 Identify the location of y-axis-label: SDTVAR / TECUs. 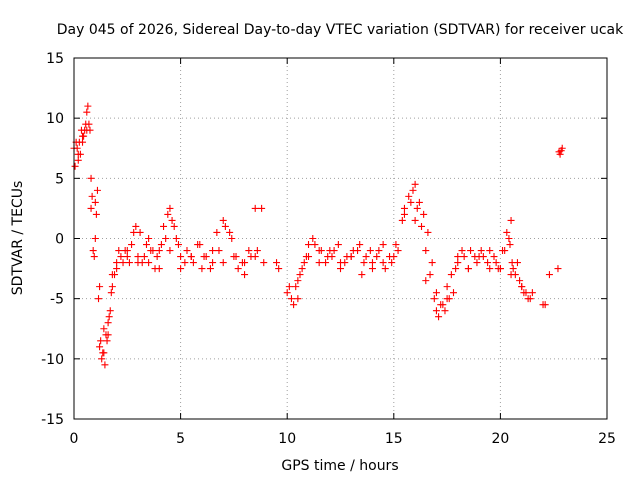
(18, 238).